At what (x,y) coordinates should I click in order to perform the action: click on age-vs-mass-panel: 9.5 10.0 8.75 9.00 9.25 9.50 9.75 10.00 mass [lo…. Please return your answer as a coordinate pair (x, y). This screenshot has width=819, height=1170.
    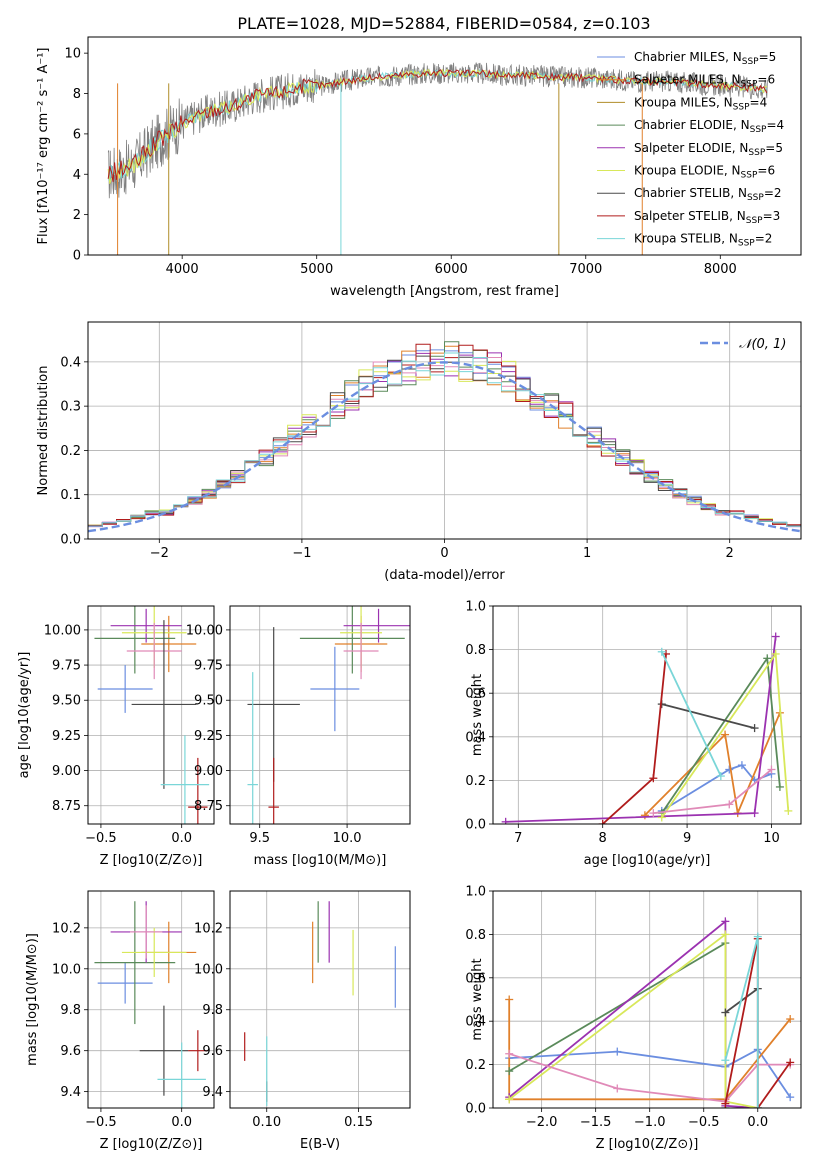
    Looking at the image, I should click on (298, 736).